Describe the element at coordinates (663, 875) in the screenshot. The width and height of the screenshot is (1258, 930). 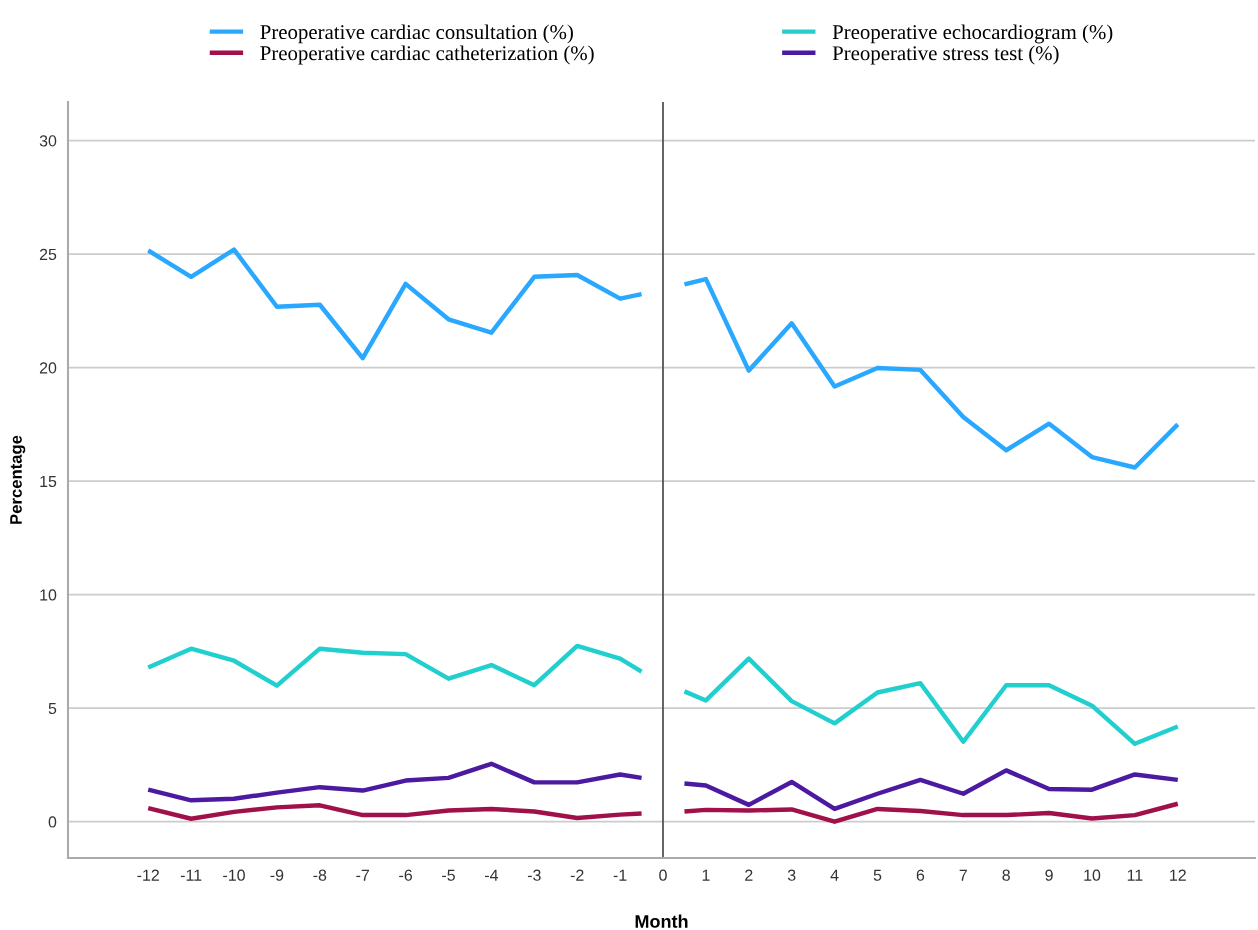
I see `x-tick-label: 0` at that location.